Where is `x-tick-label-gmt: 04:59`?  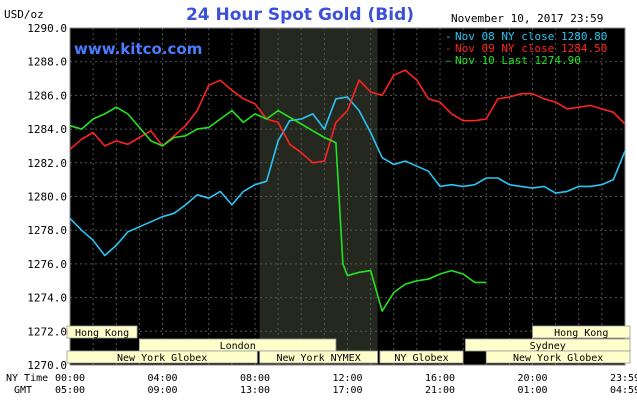 x-tick-label-gmt: 04:59 is located at coordinates (623, 390).